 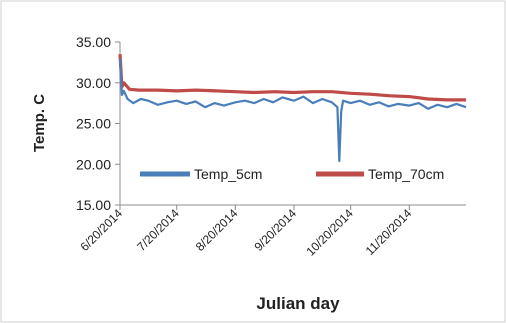 I want to click on legend-label-temp-5cm: Temp_5cm, so click(x=228, y=174).